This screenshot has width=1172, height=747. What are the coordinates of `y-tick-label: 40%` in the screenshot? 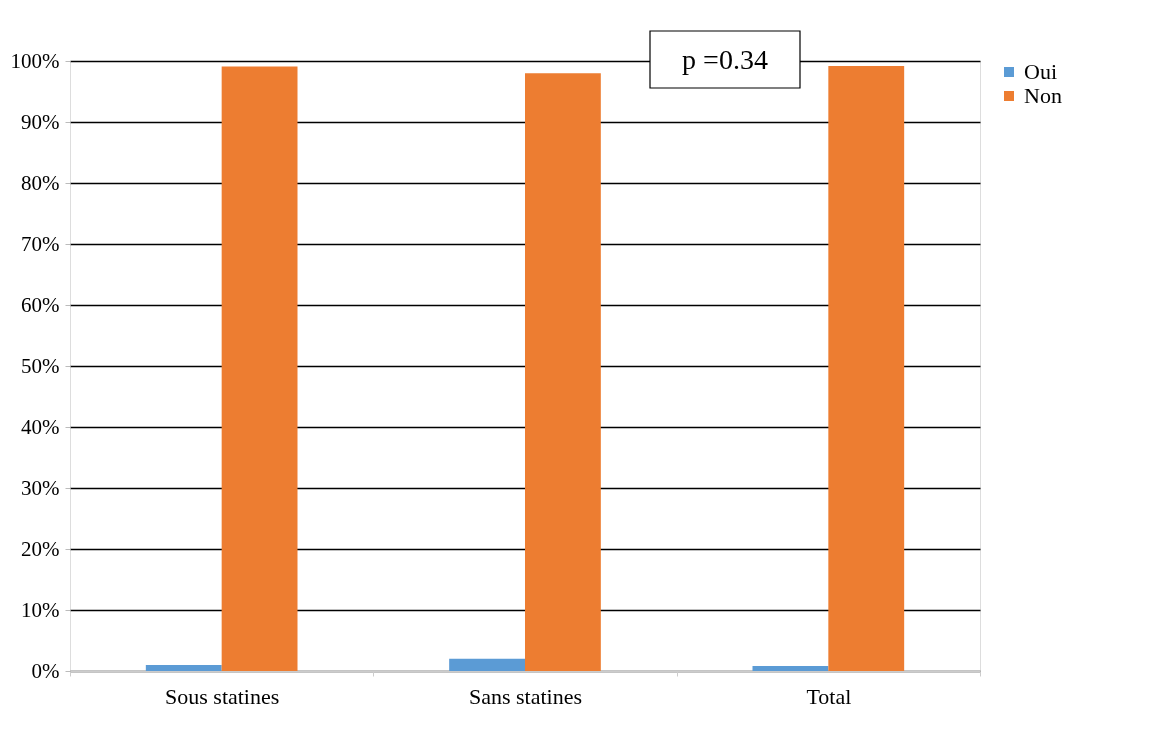 It's located at (40, 426).